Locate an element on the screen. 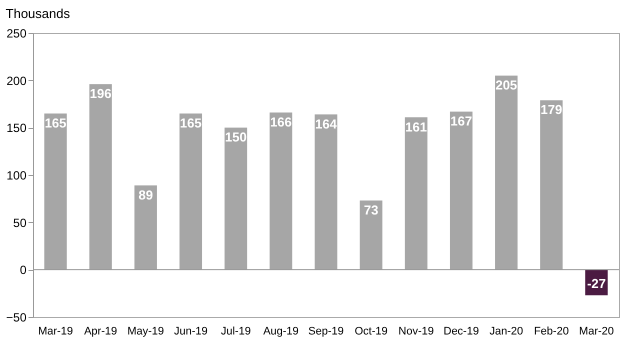 This screenshot has width=630, height=341. x-tick-label: Jul-19 is located at coordinates (235, 332).